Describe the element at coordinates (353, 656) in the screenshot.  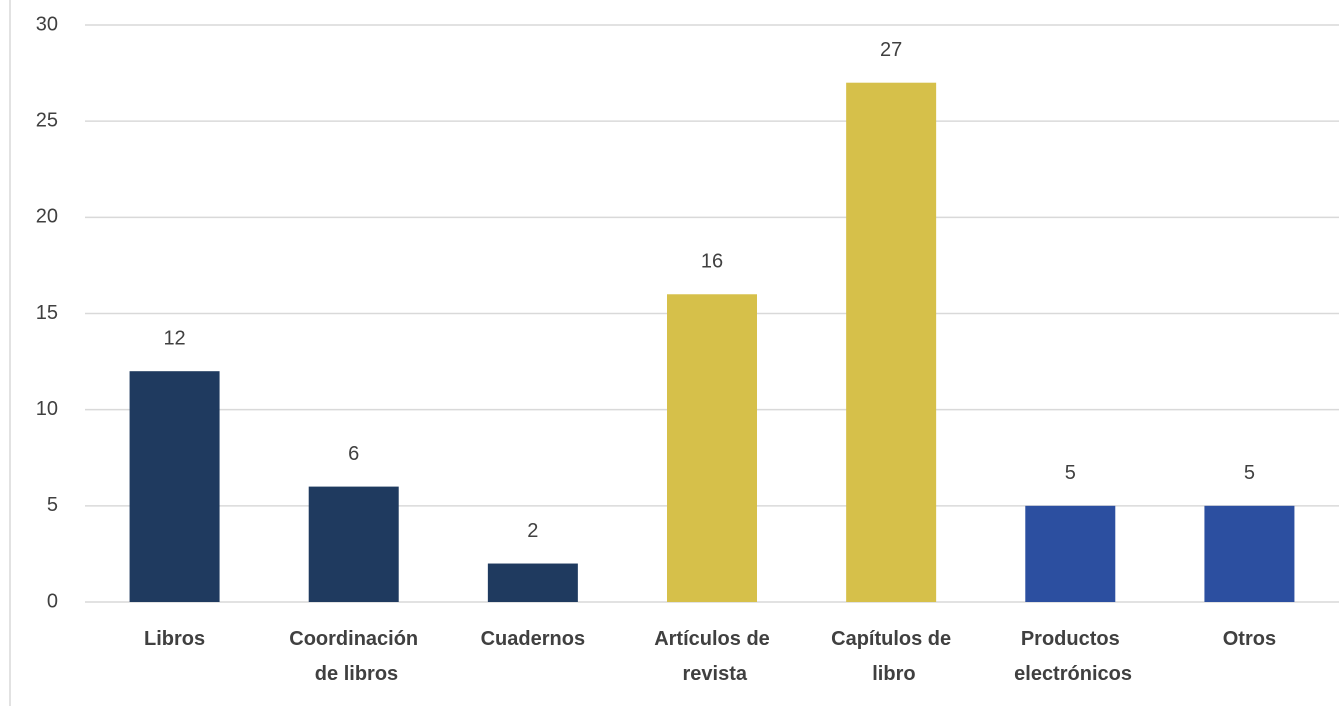
I see `x-tick-label: Coordinación de libros` at that location.